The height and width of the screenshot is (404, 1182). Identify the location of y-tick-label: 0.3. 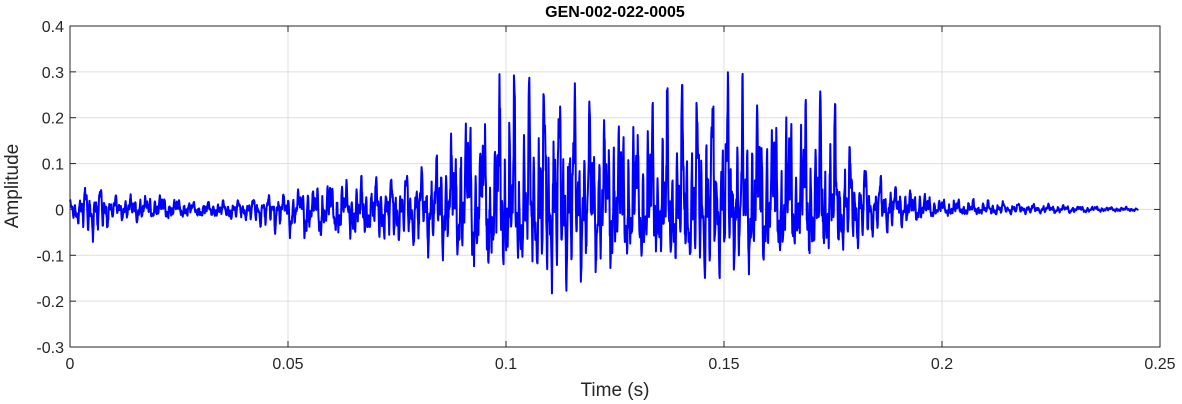
(53, 73).